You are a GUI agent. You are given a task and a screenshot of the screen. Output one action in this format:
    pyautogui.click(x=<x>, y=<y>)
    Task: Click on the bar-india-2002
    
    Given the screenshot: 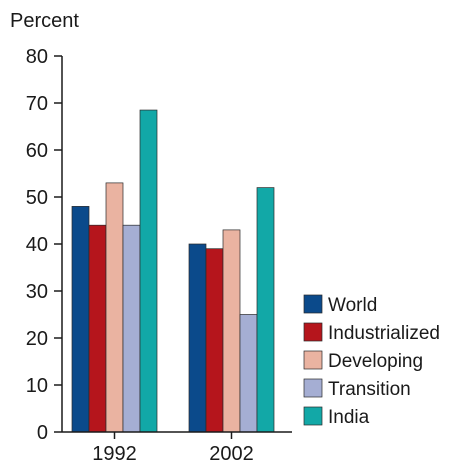 What is the action you would take?
    pyautogui.click(x=265, y=310)
    